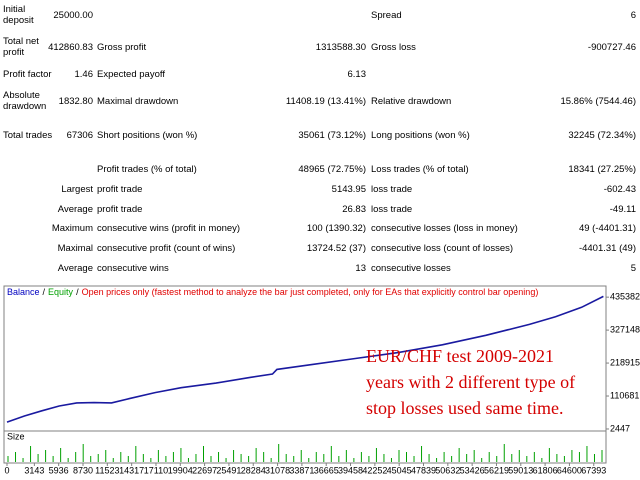  What do you see at coordinates (131, 470) in the screenshot?
I see `x-tick-label: 14317` at bounding box center [131, 470].